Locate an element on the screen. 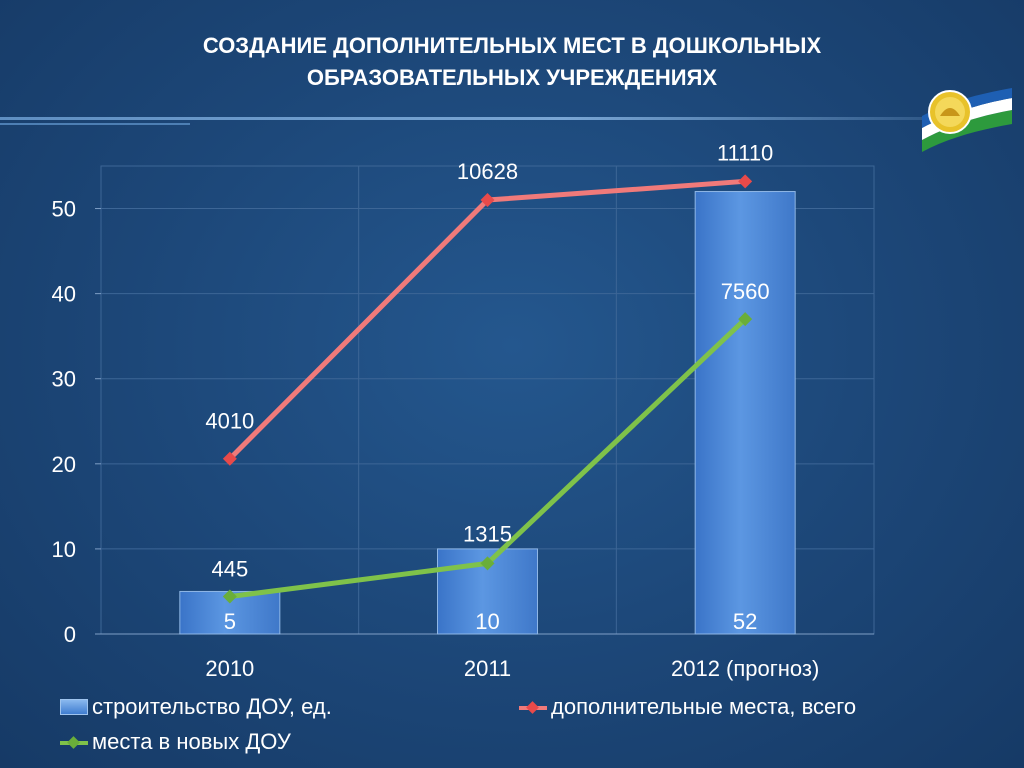 This screenshot has height=768, width=1024. legend-label-total: дополнительные места, всего is located at coordinates (704, 706).